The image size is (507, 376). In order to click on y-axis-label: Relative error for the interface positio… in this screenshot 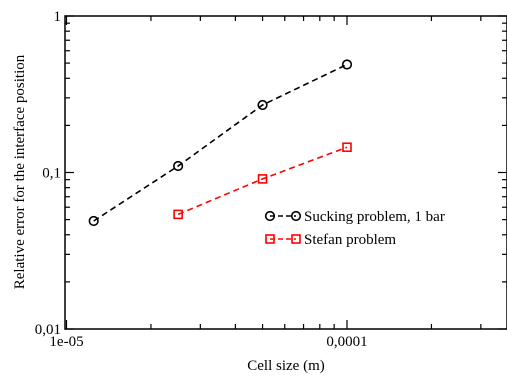, I will do `click(20, 171)`.